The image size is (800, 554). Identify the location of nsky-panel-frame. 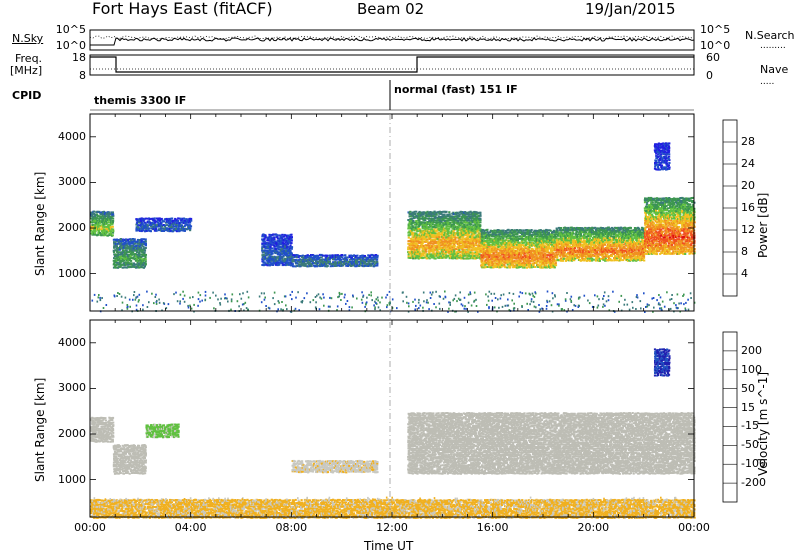
(392, 40).